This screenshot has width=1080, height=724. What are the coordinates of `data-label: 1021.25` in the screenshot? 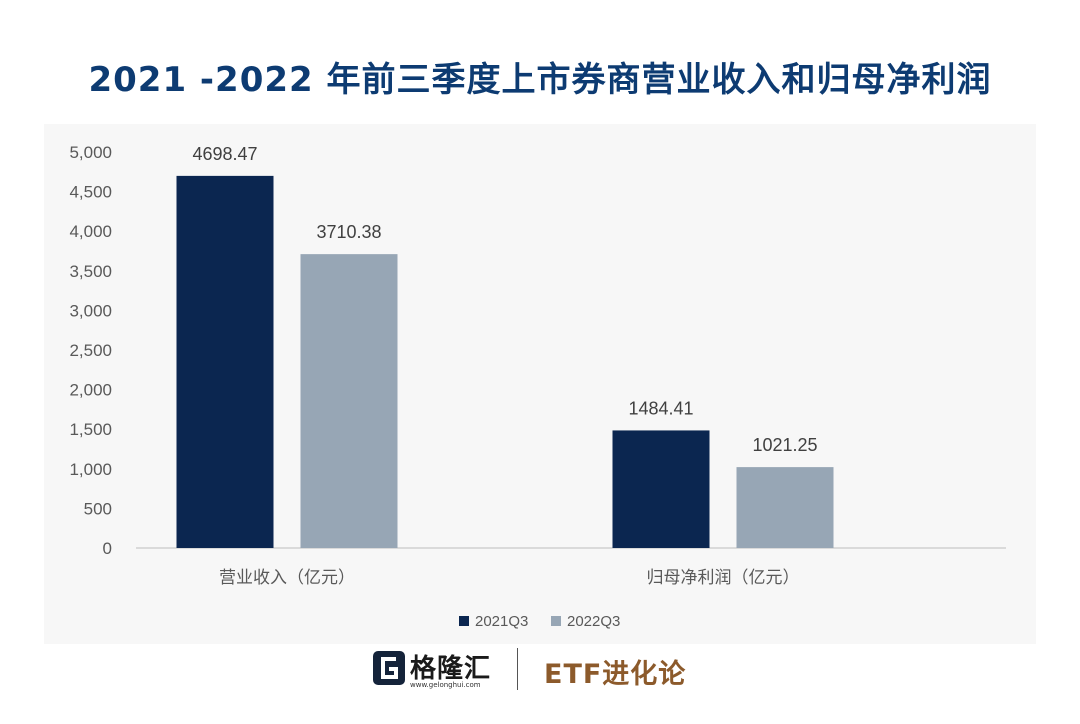 It's located at (784, 445).